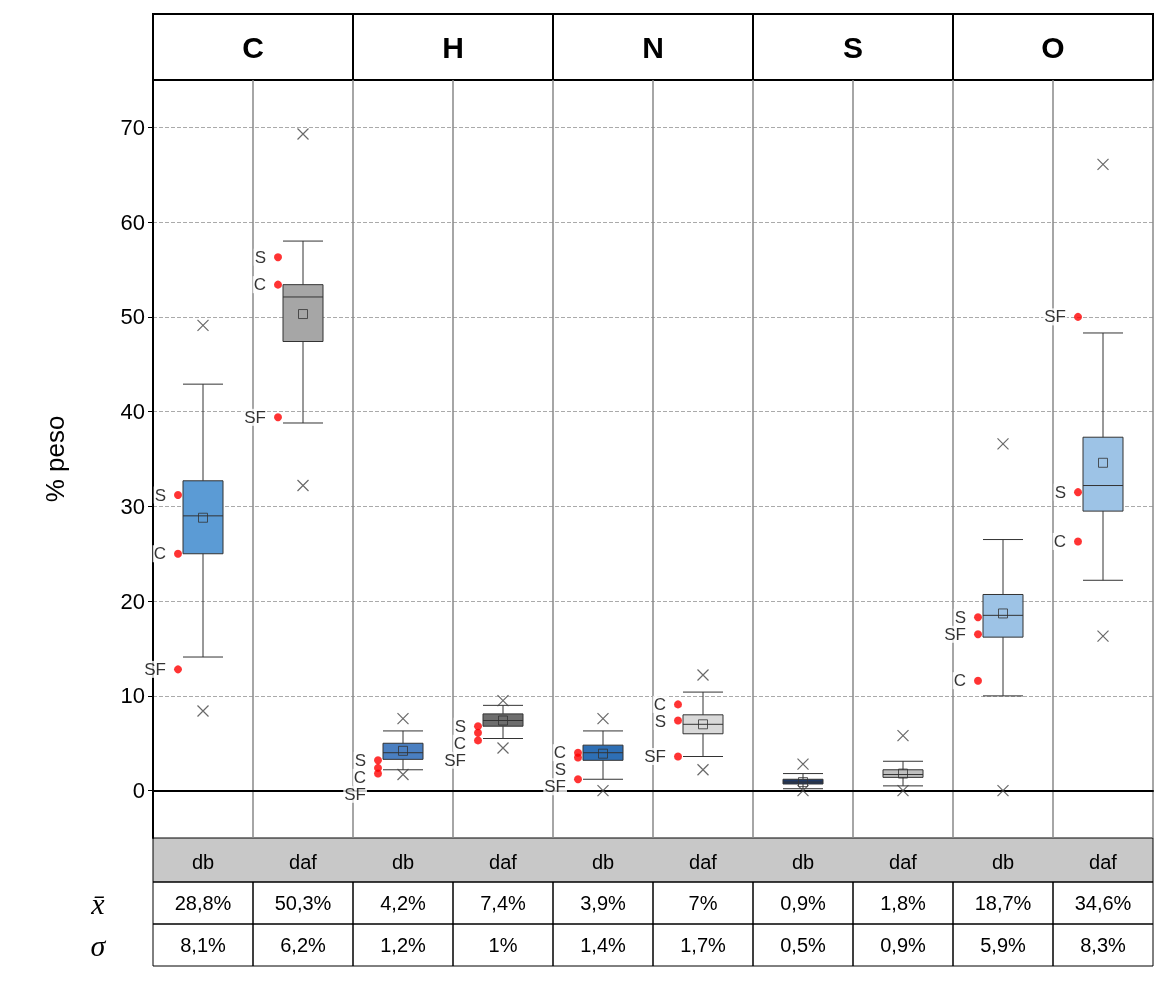  Describe the element at coordinates (160, 495) in the screenshot. I see `series-label: S` at that location.